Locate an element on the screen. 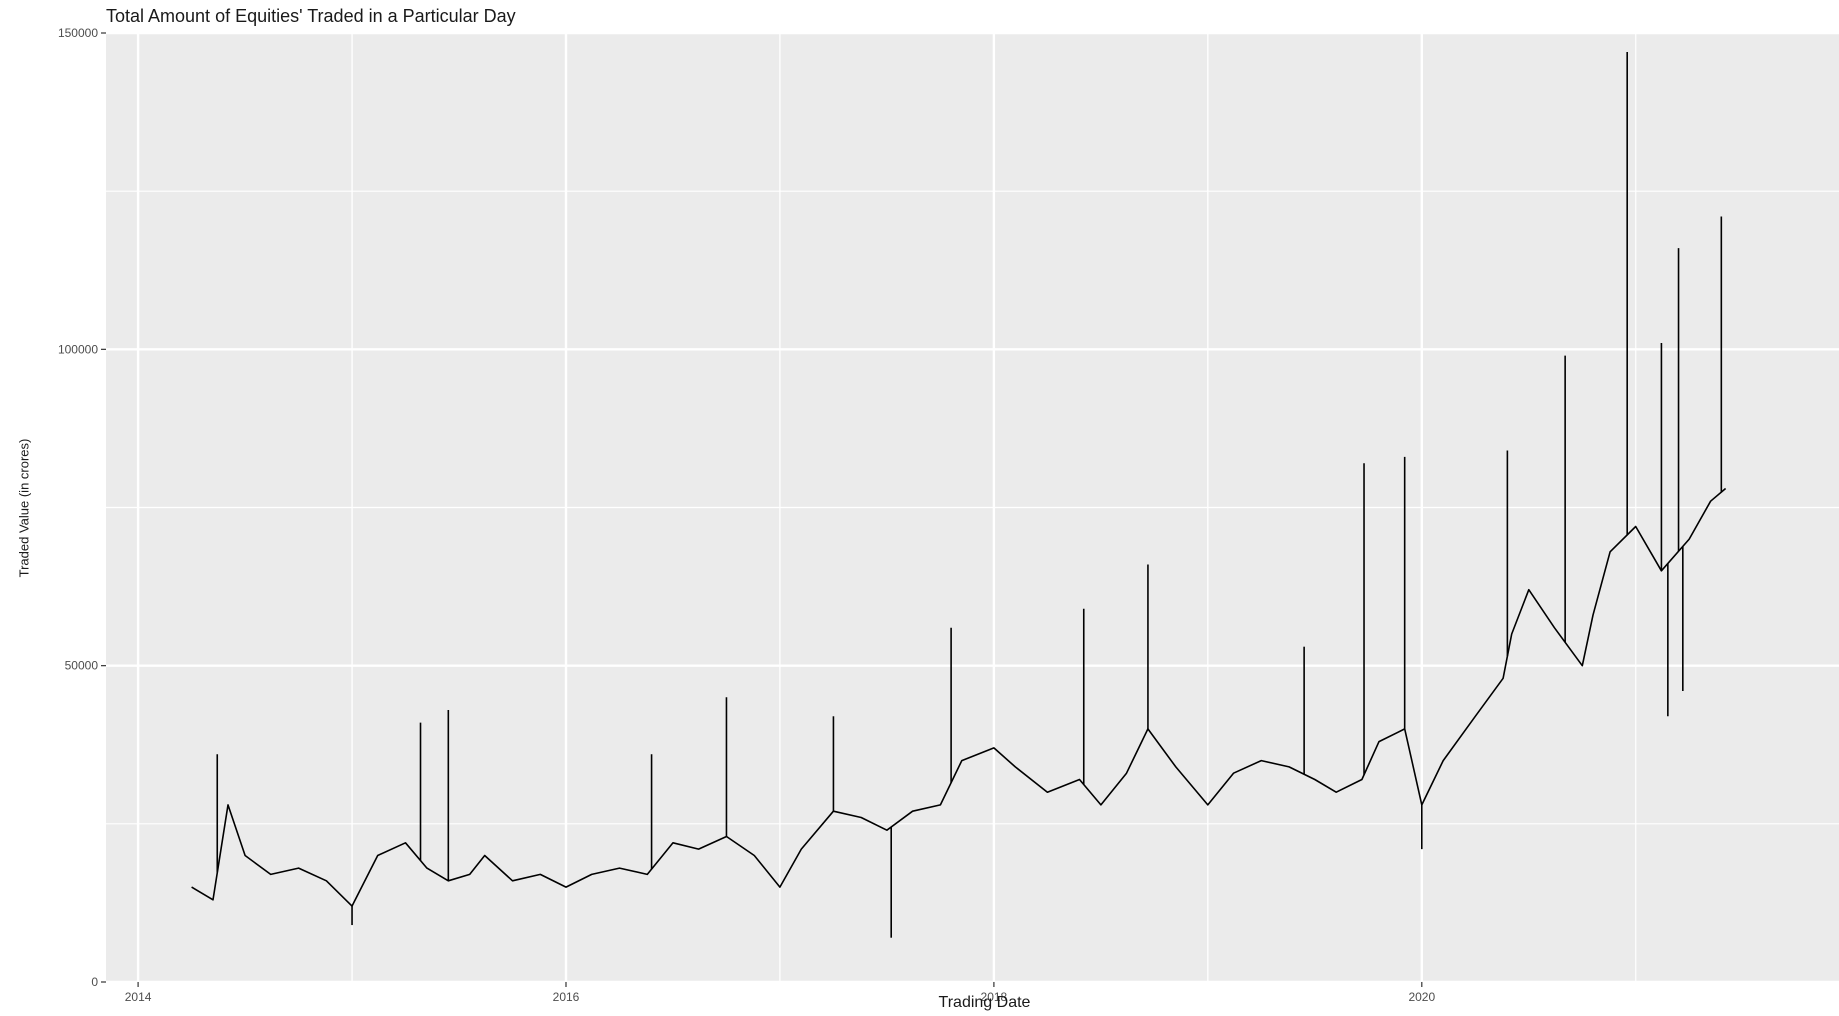 The height and width of the screenshot is (1016, 1839). x-tick-label: 2020 is located at coordinates (1421, 997).